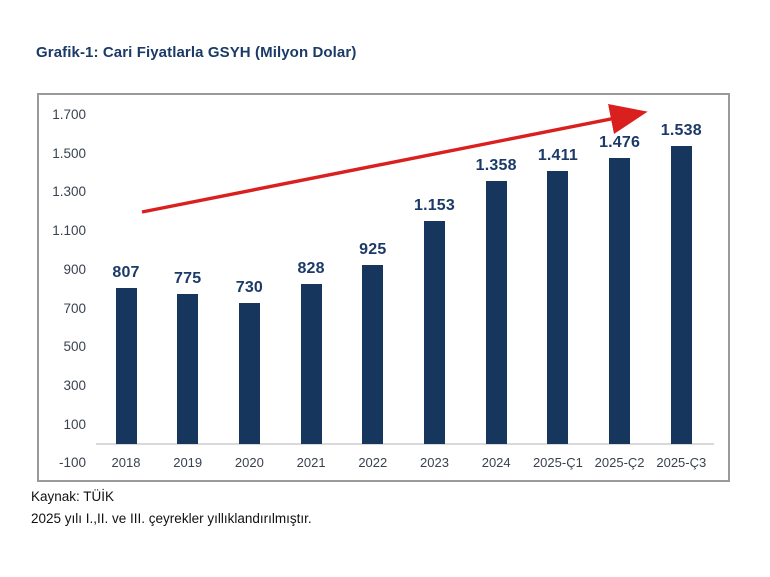 The image size is (770, 577). Describe the element at coordinates (74, 424) in the screenshot. I see `y-axis-tick-label: 100` at that location.